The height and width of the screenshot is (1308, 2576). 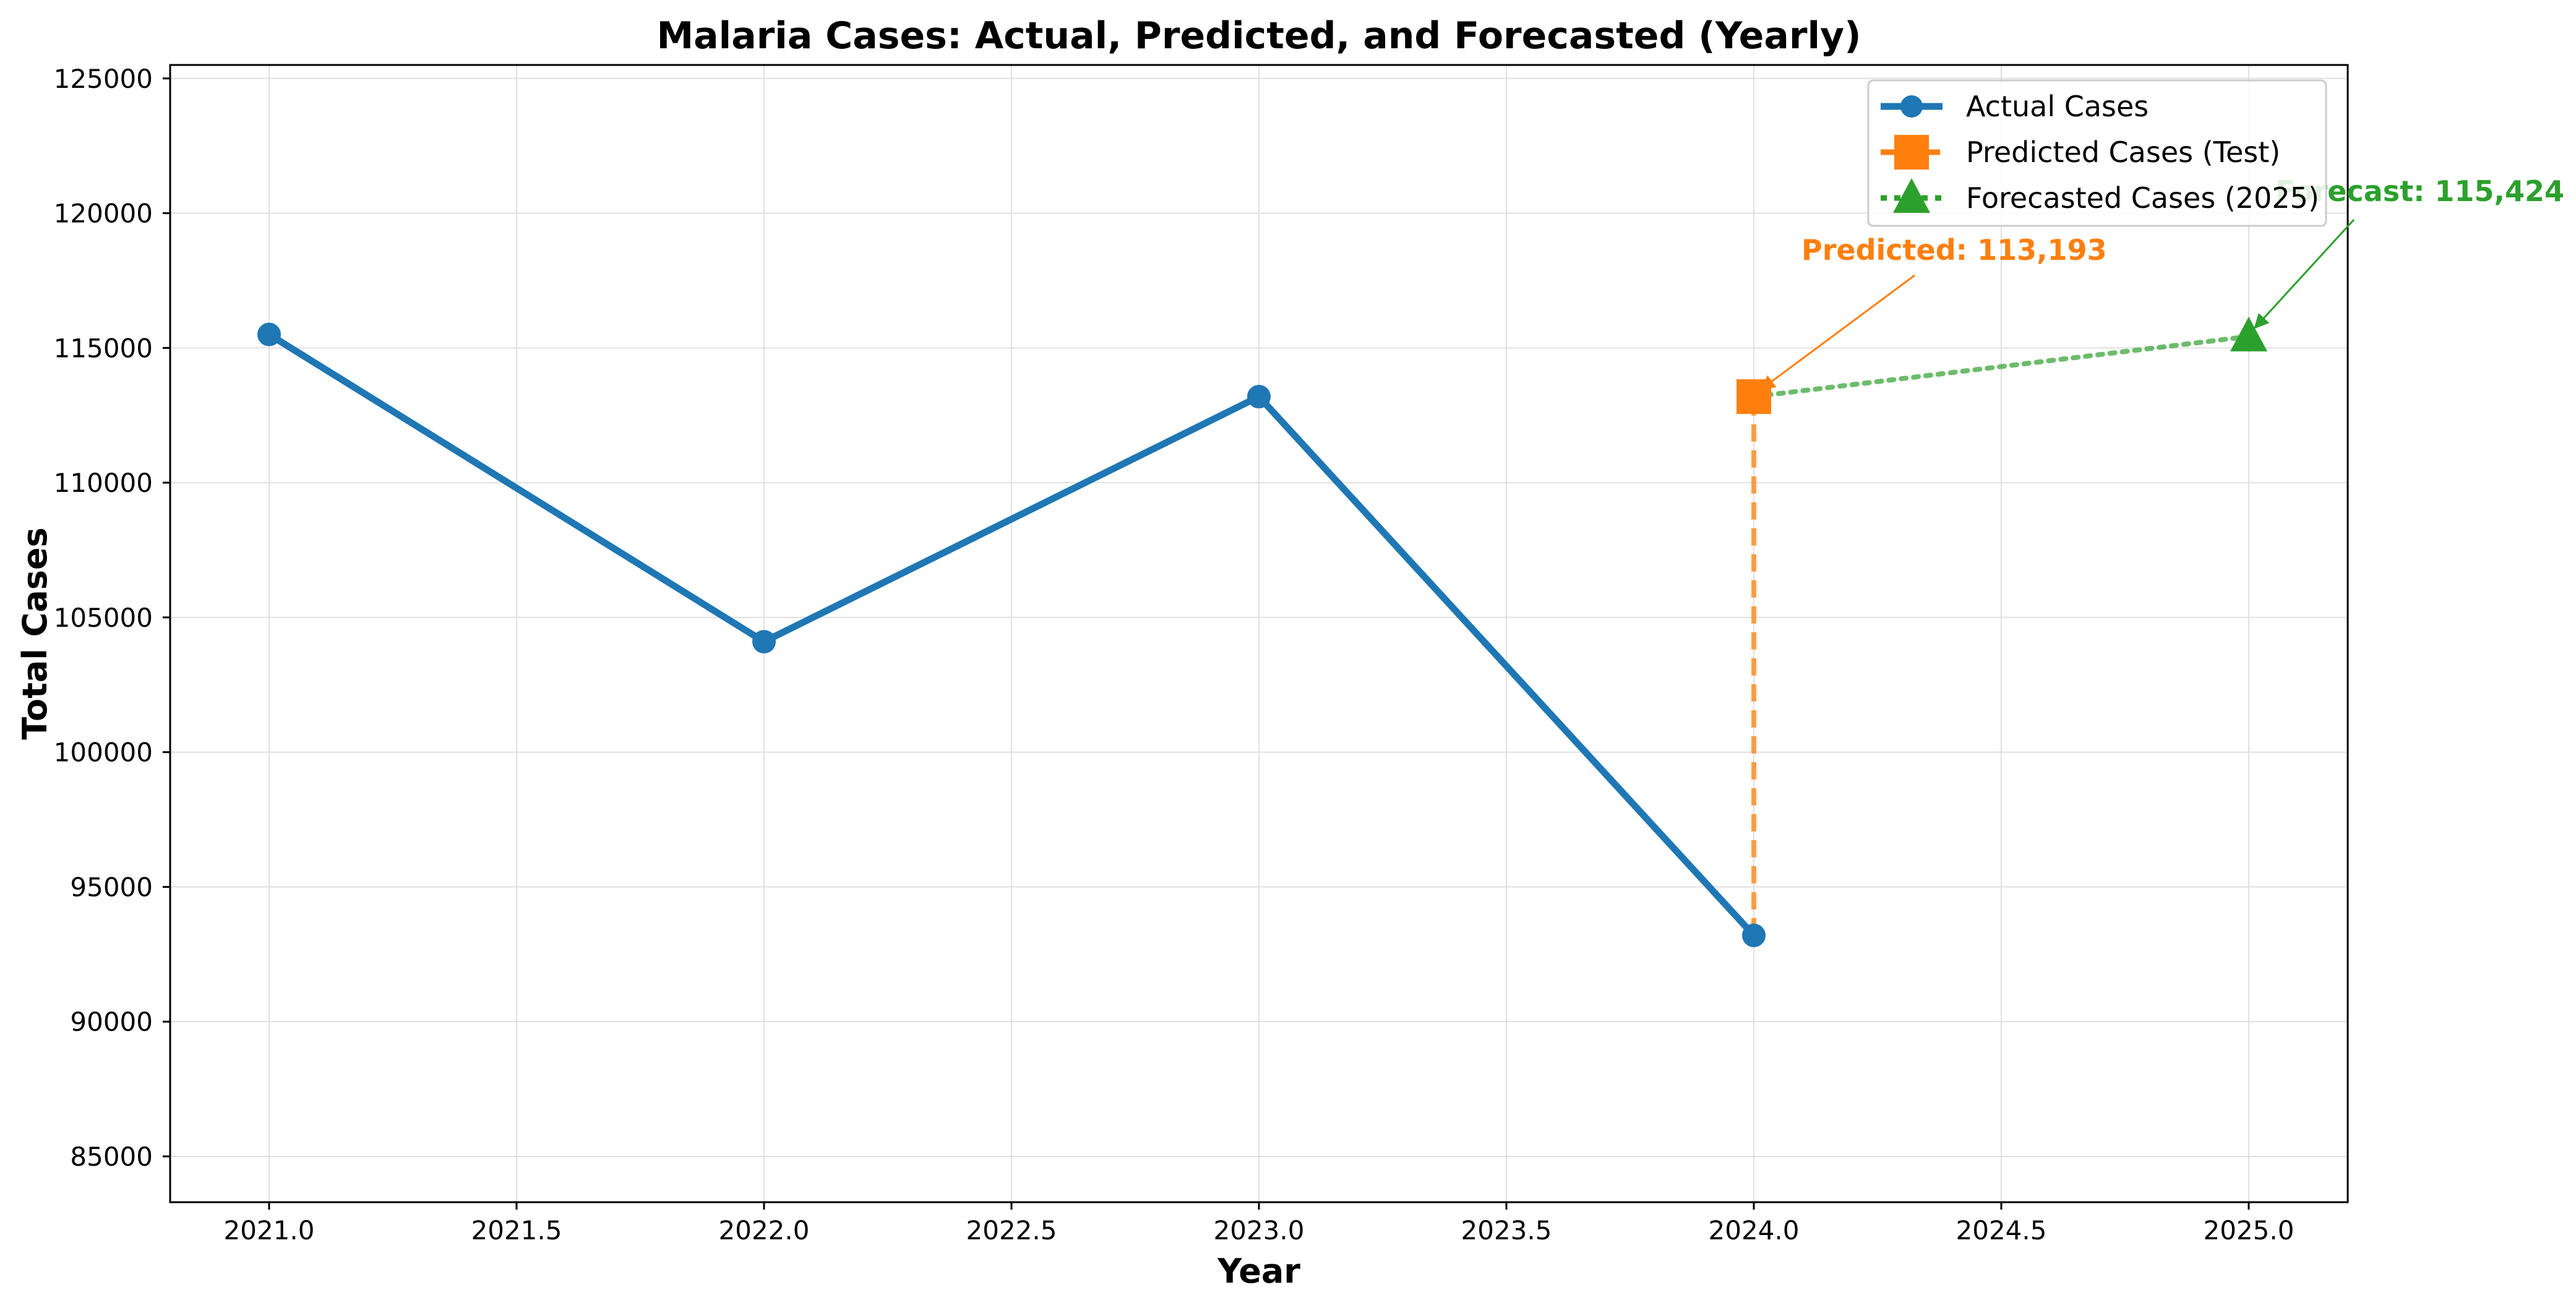 What do you see at coordinates (1754, 1230) in the screenshot?
I see `x-tick-label: 2024.0` at bounding box center [1754, 1230].